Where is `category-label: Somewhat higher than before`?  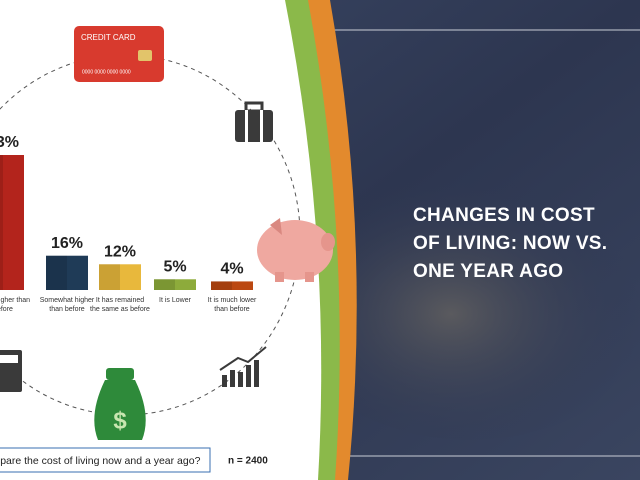 category-label: Somewhat higher than before is located at coordinates (67, 305).